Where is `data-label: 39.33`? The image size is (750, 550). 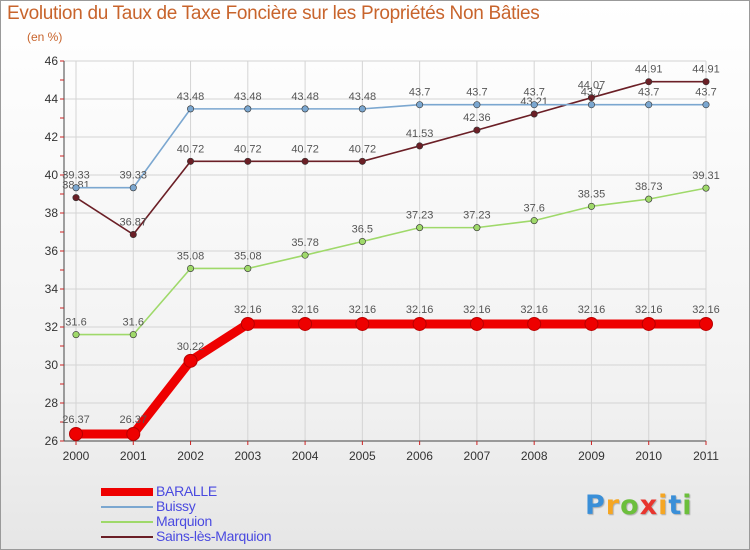 data-label: 39.33 is located at coordinates (134, 176).